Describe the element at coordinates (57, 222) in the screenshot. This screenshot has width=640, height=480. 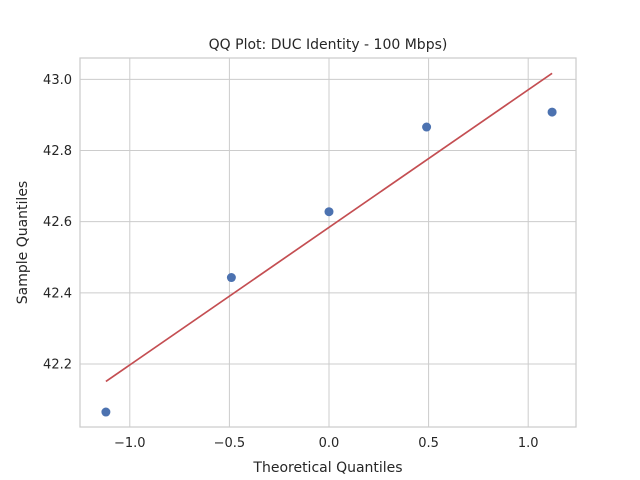
I see `y-tick-label: 42.6` at that location.